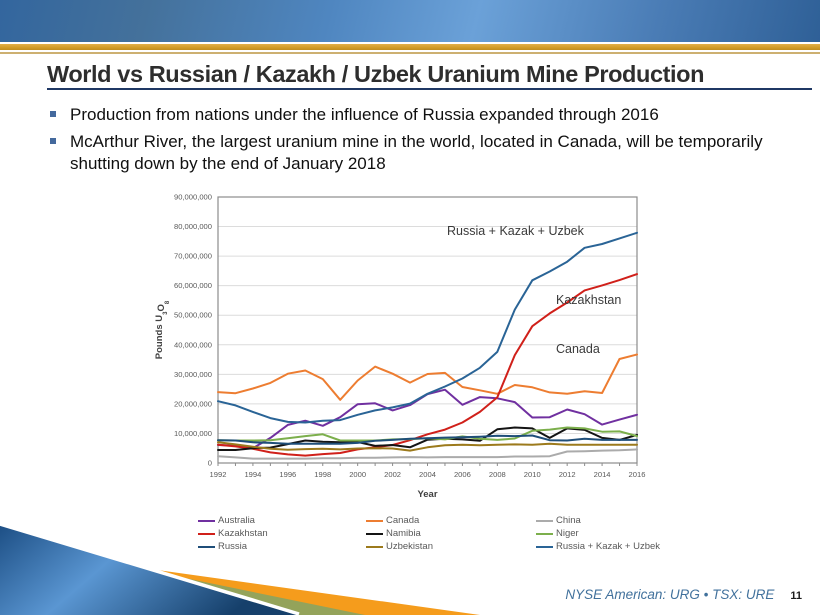 Image resolution: width=820 pixels, height=615 pixels. What do you see at coordinates (322, 474) in the screenshot?
I see `svg-text: 1998` at bounding box center [322, 474].